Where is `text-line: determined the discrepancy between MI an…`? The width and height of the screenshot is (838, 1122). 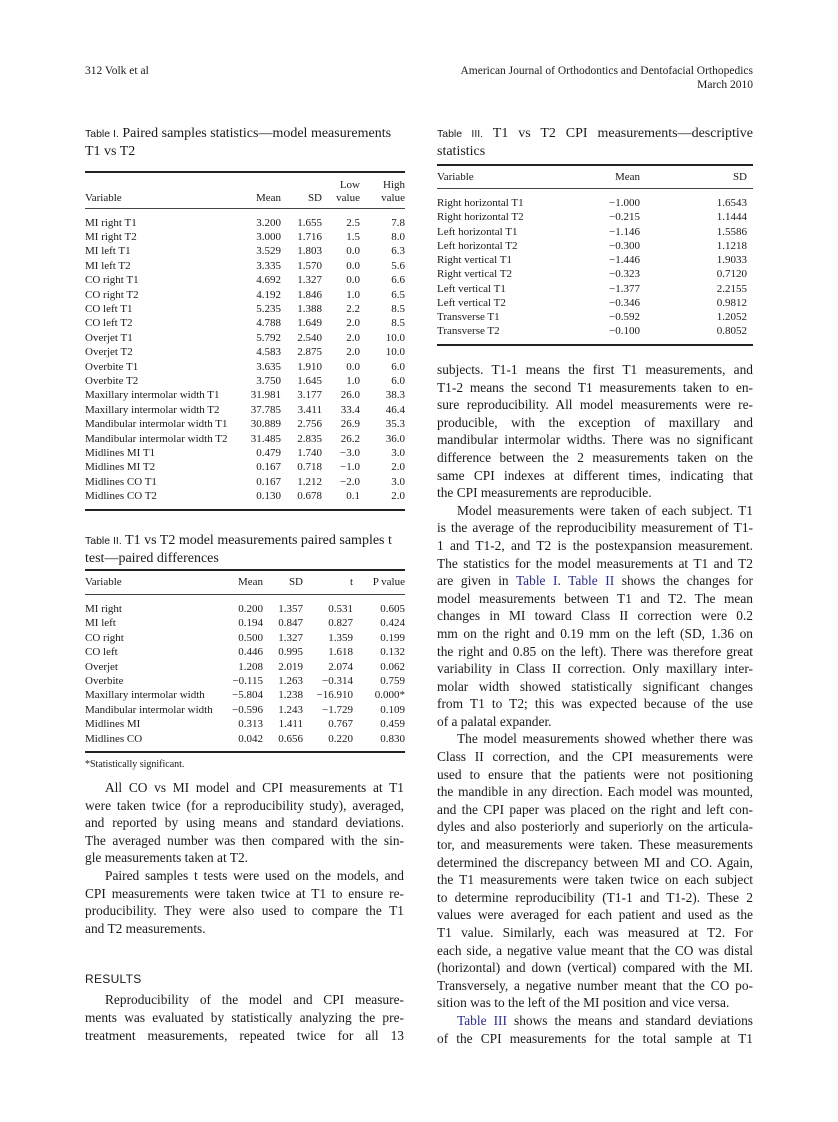
text-line: determined the discrepancy between MI an… is located at coordinates (595, 862).